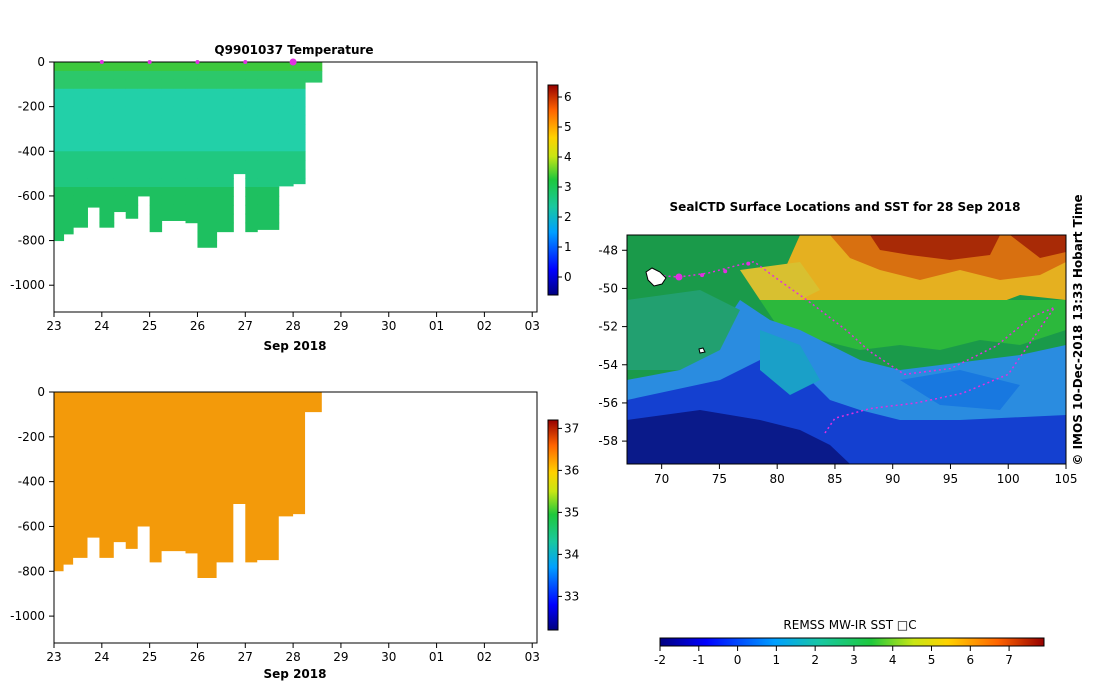 This screenshot has width=1099, height=700. What do you see at coordinates (571, 596) in the screenshot?
I see `colorbar-tick-label: 33` at bounding box center [571, 596].